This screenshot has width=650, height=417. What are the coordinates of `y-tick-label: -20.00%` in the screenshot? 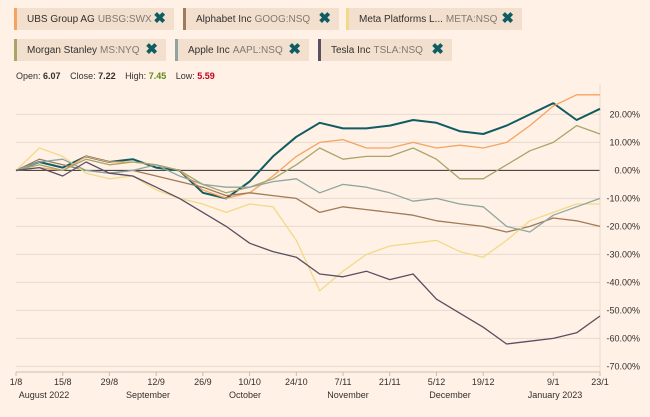 It's located at (623, 226).